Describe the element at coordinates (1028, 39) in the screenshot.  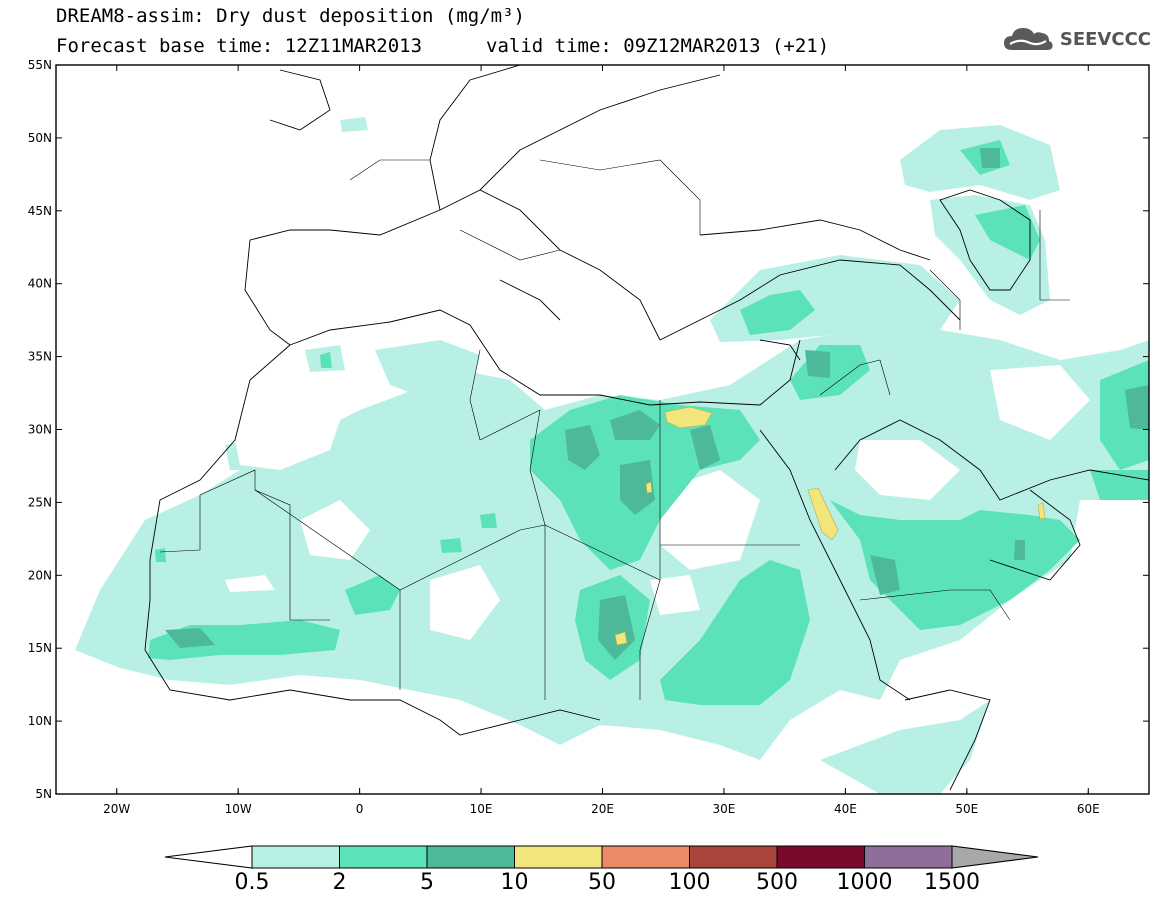
I see `cloud-icon` at that location.